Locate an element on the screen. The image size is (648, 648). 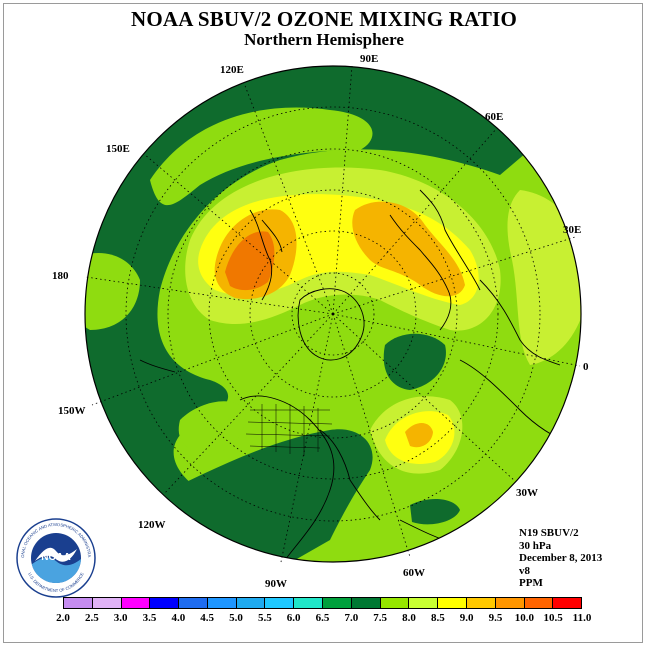
lon-label-30e: 30E is located at coordinates (572, 230).